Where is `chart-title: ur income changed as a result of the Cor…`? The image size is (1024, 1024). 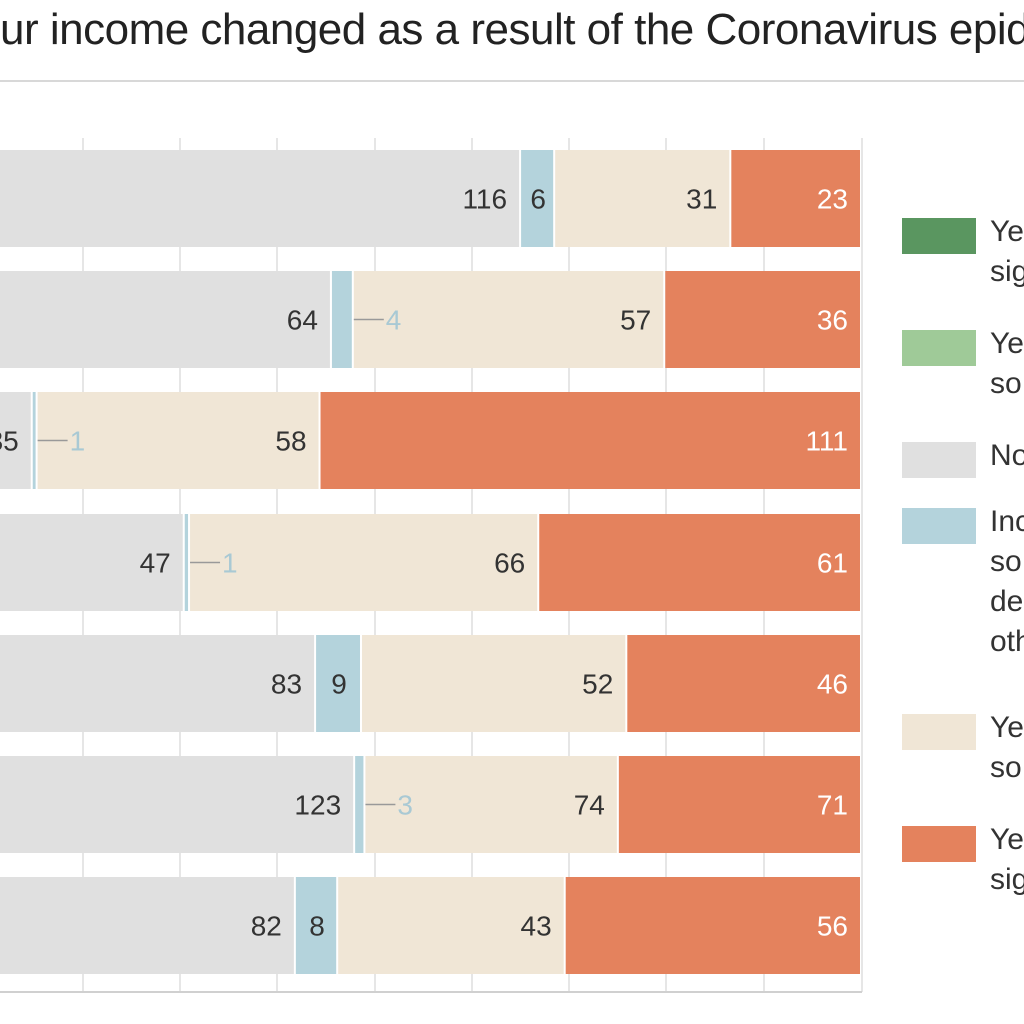
chart-title: ur income changed as a result of the Cor… is located at coordinates (512, 29).